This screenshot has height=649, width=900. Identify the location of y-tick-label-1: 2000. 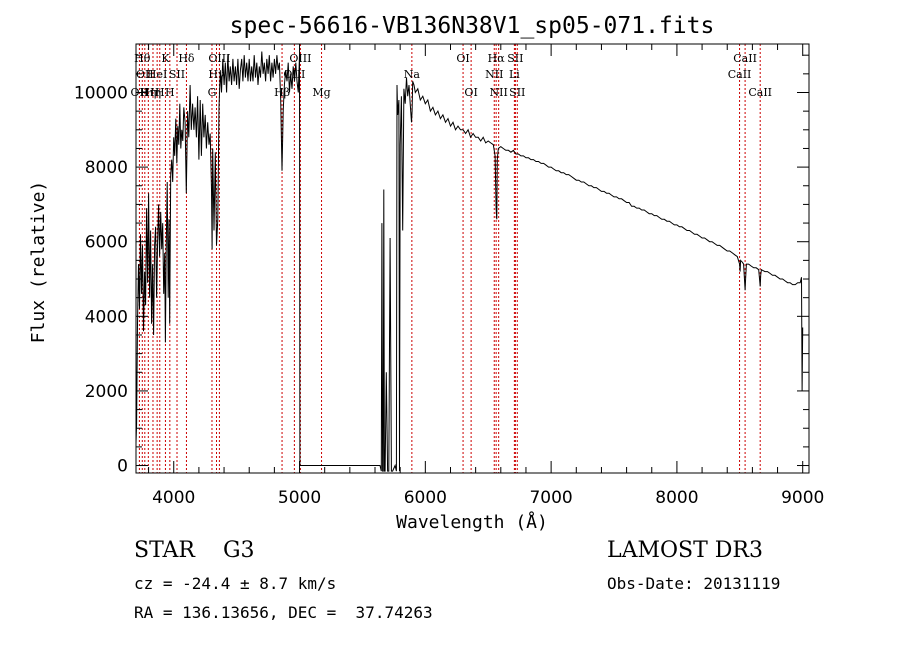
(106, 392).